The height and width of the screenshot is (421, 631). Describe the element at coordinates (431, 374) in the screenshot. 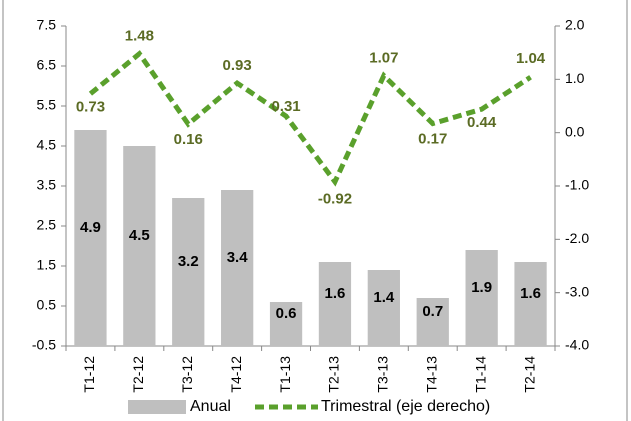

I see `x-tick-label: T4-13` at that location.